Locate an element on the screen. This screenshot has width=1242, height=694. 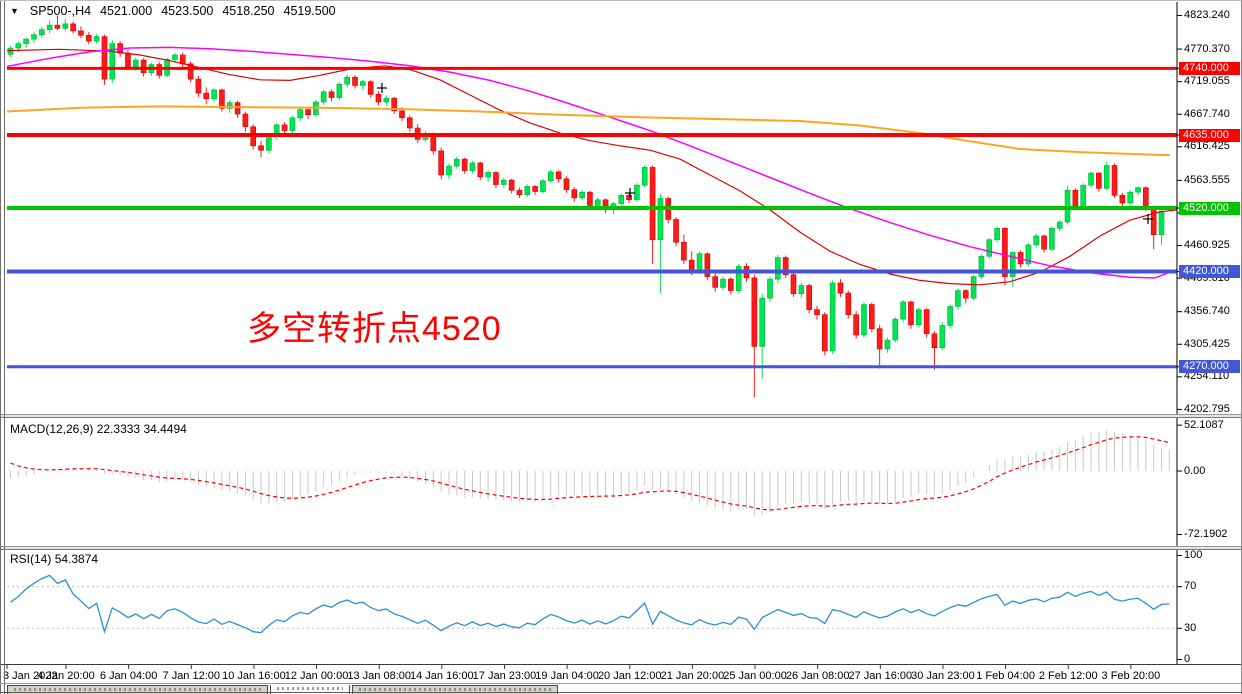
window-frame-left-inner is located at coordinates (4, 347).